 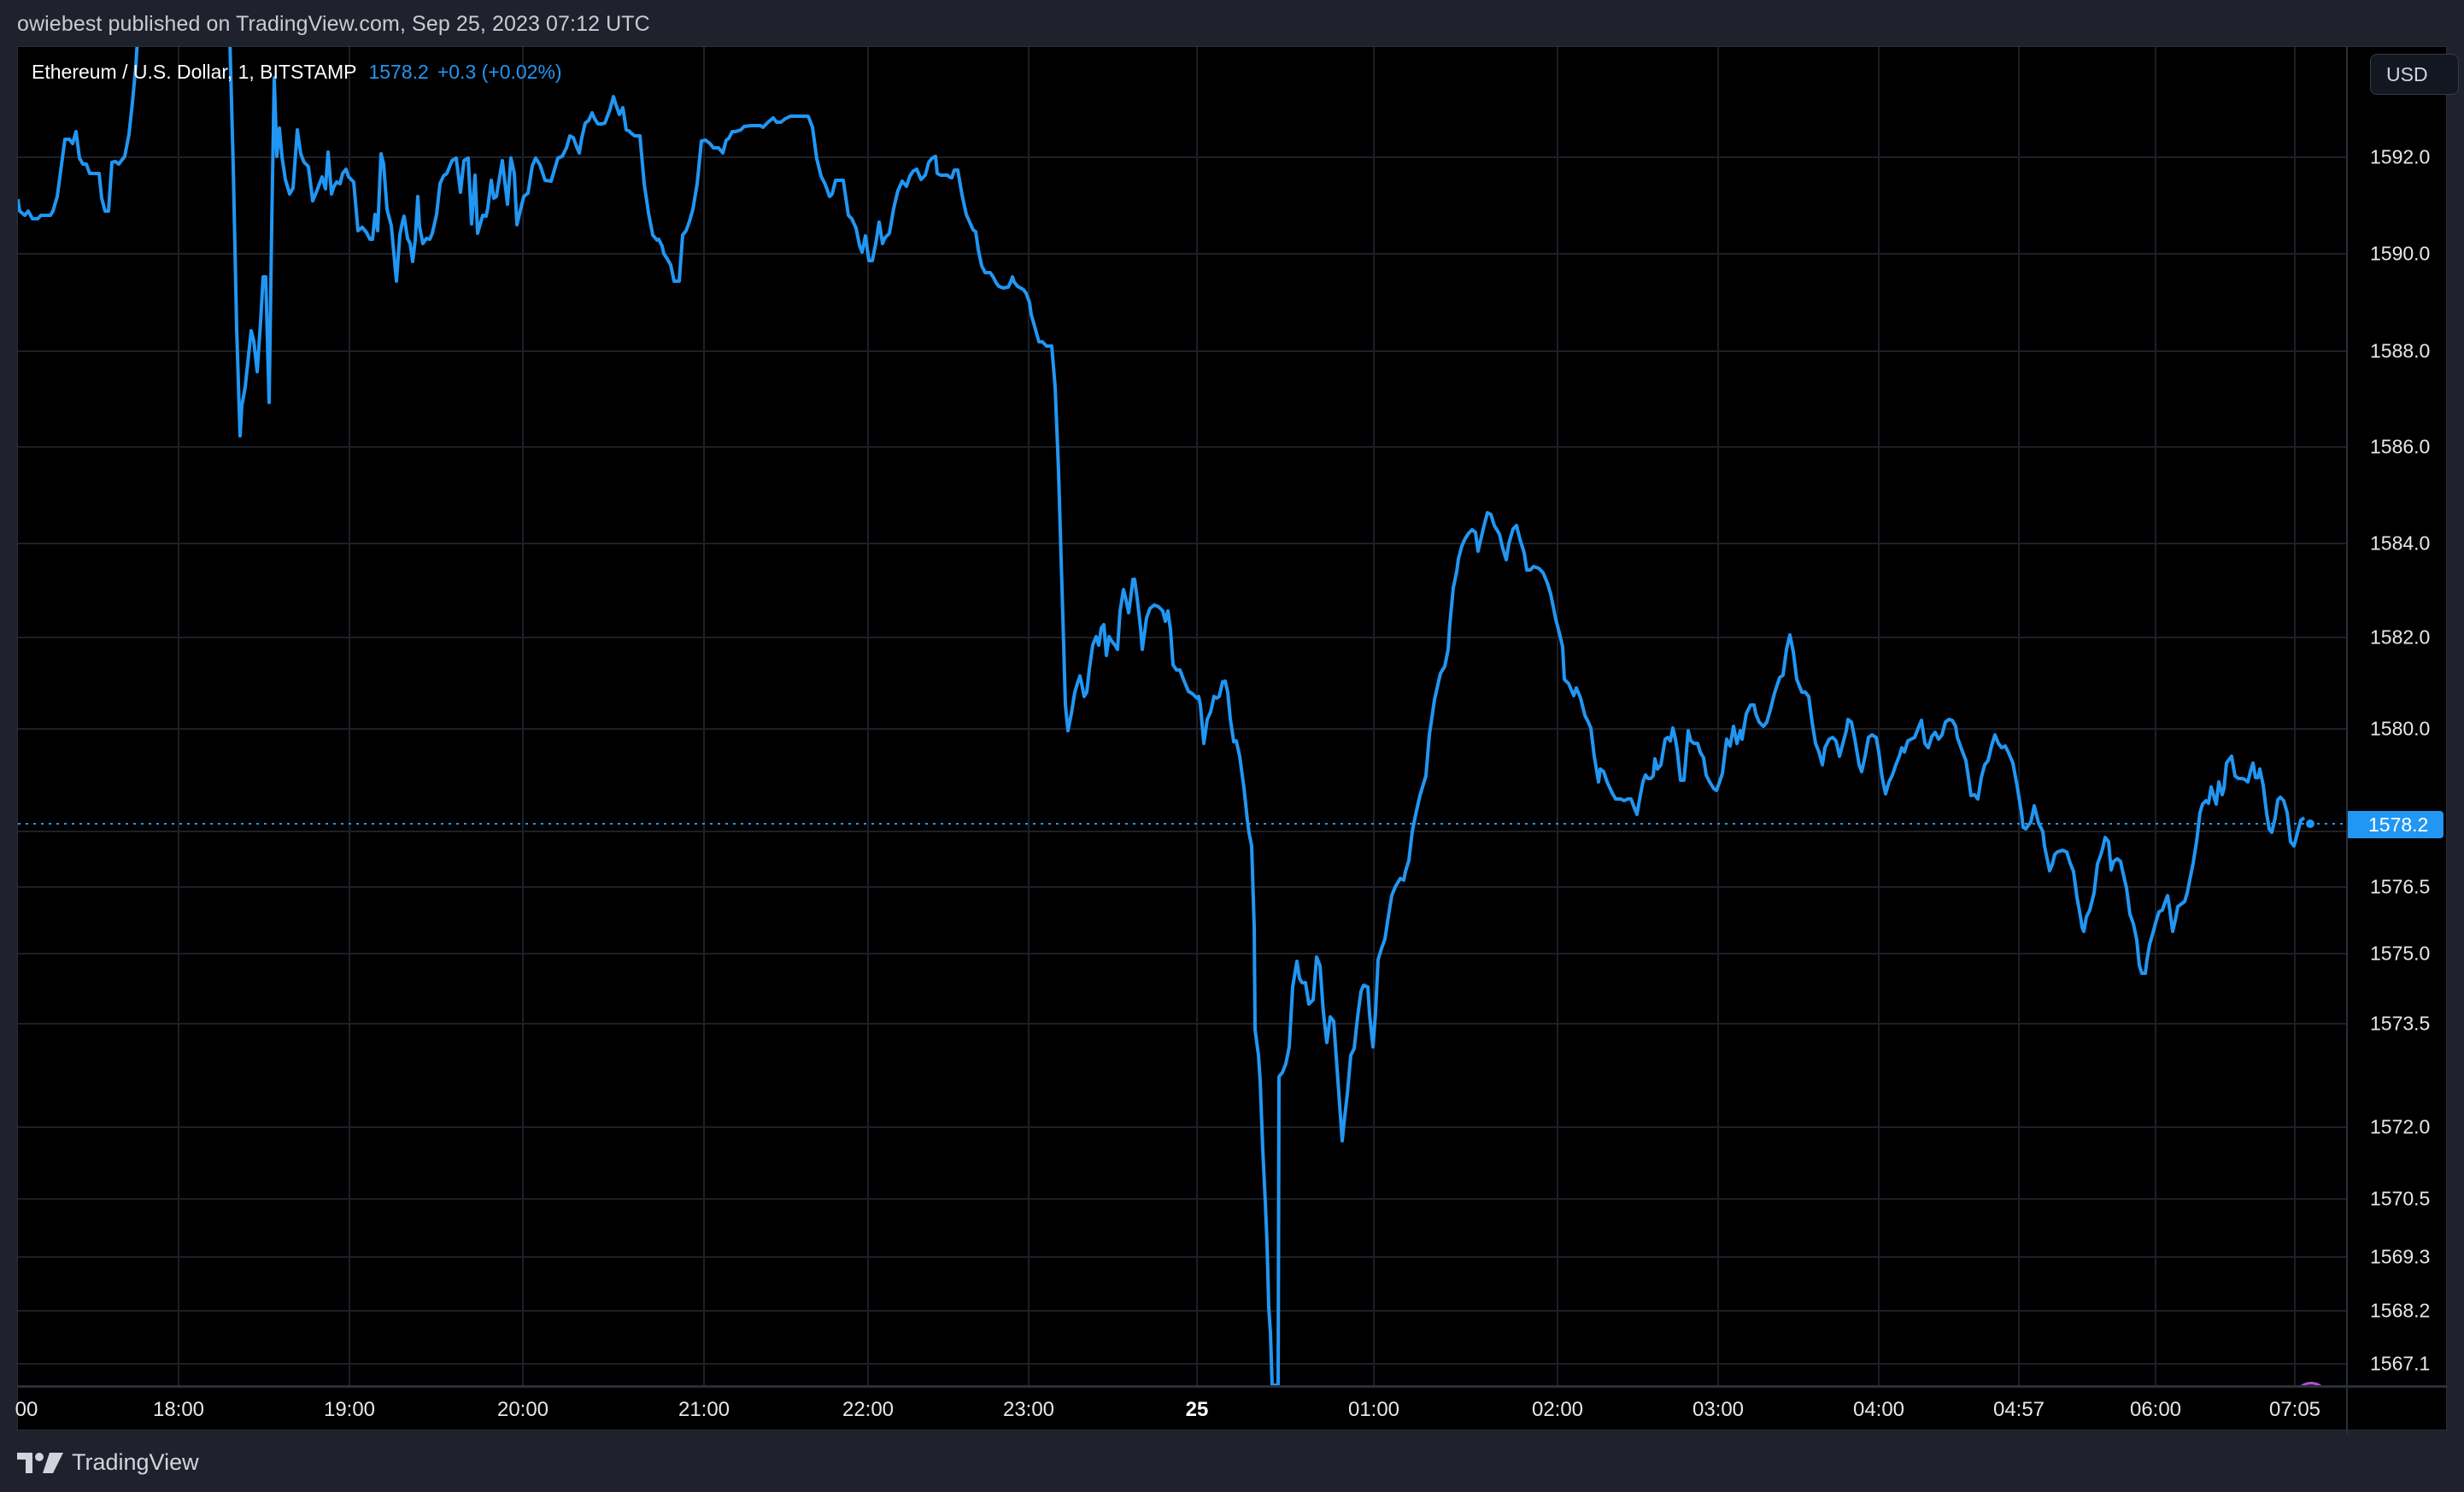 I want to click on time-label: 07:05, so click(x=2294, y=1409).